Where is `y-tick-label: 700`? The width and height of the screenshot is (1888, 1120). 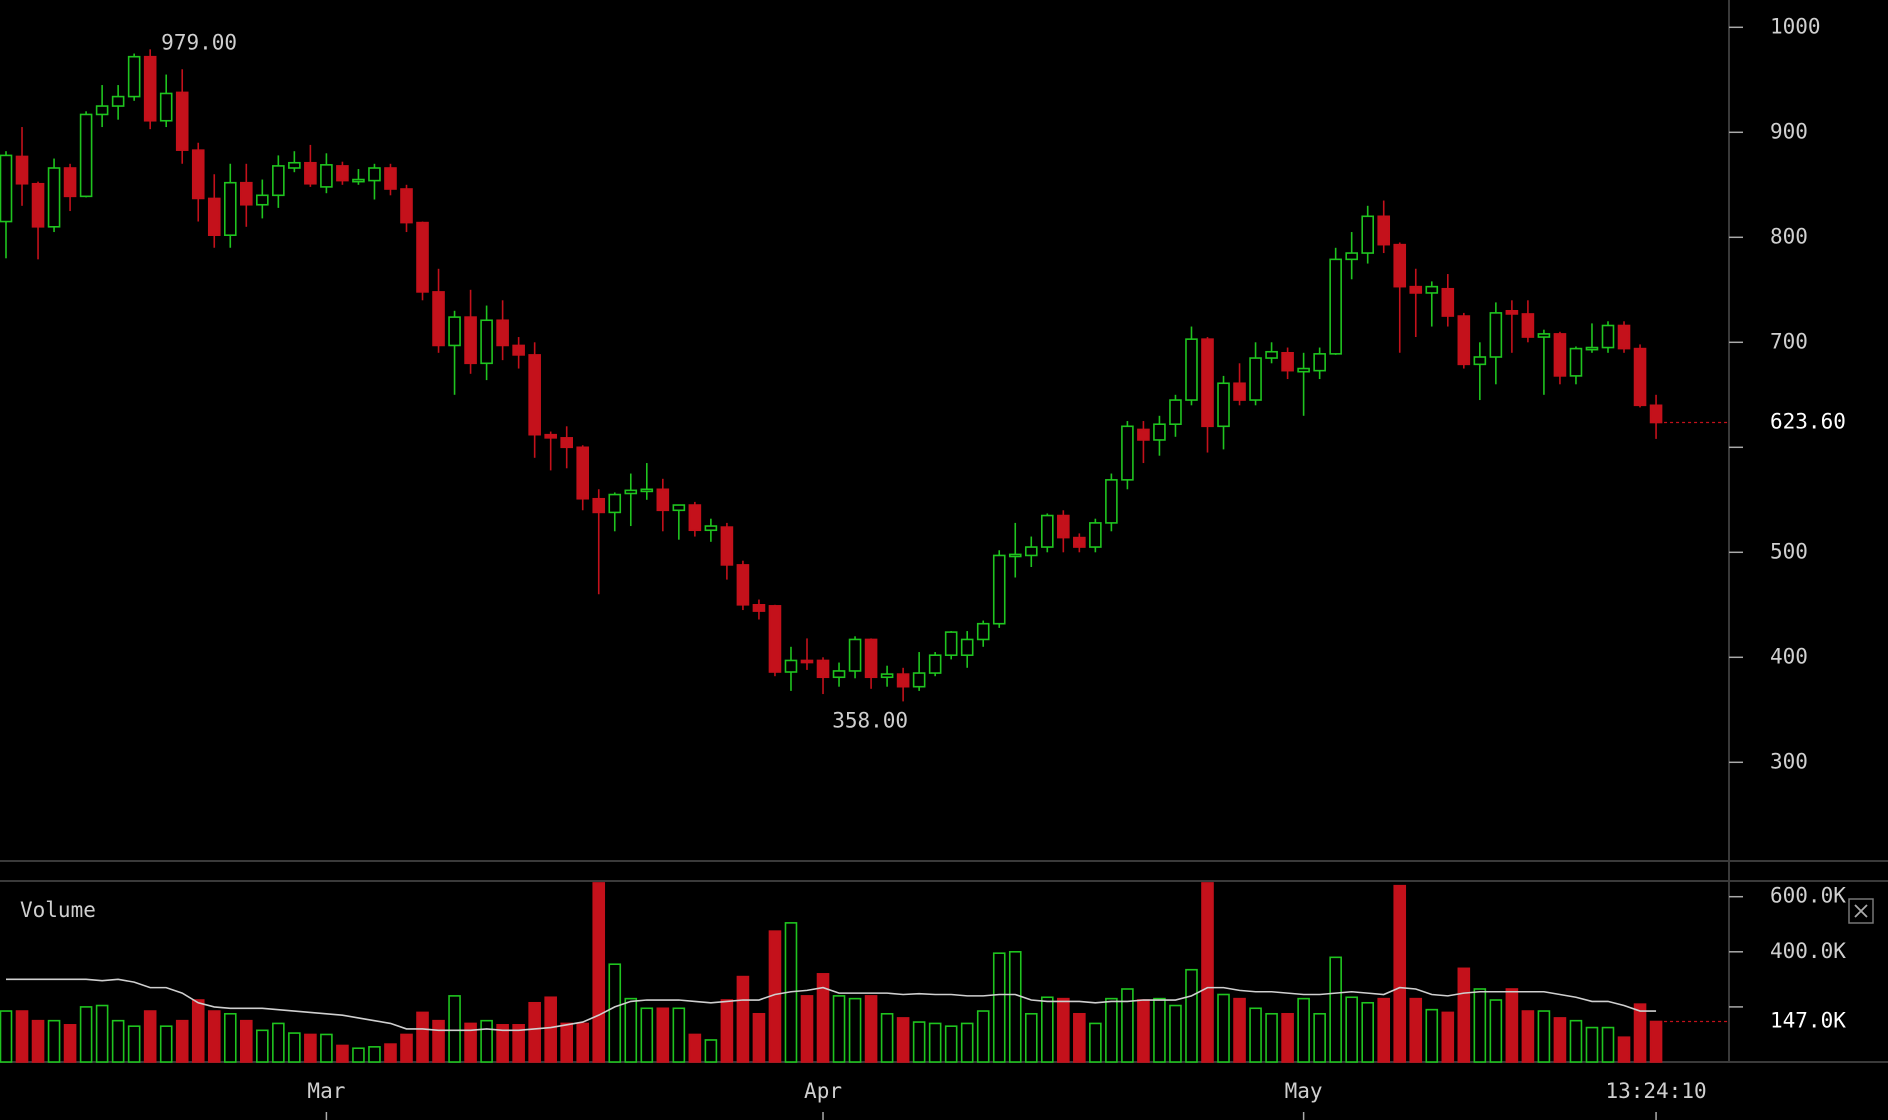
y-tick-label: 700 is located at coordinates (1789, 341).